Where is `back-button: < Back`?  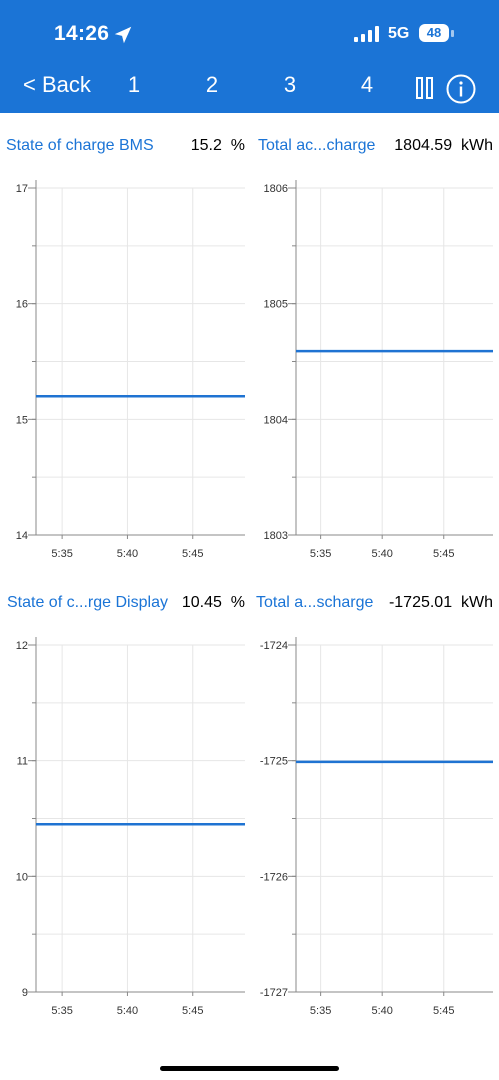 back-button: < Back is located at coordinates (57, 84).